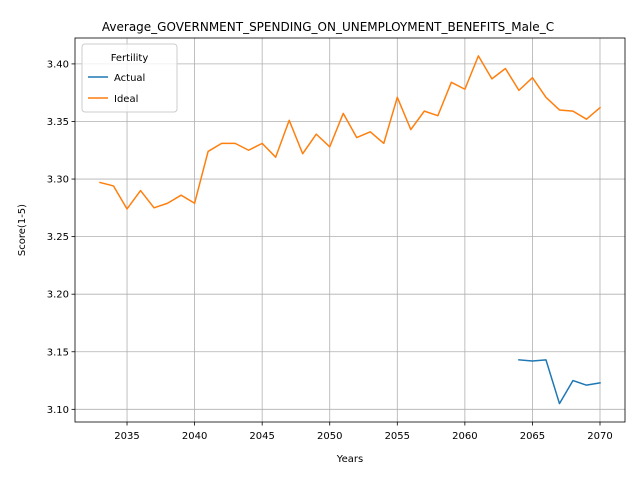  What do you see at coordinates (126, 99) in the screenshot?
I see `legend-label-ideal: Ideal` at bounding box center [126, 99].